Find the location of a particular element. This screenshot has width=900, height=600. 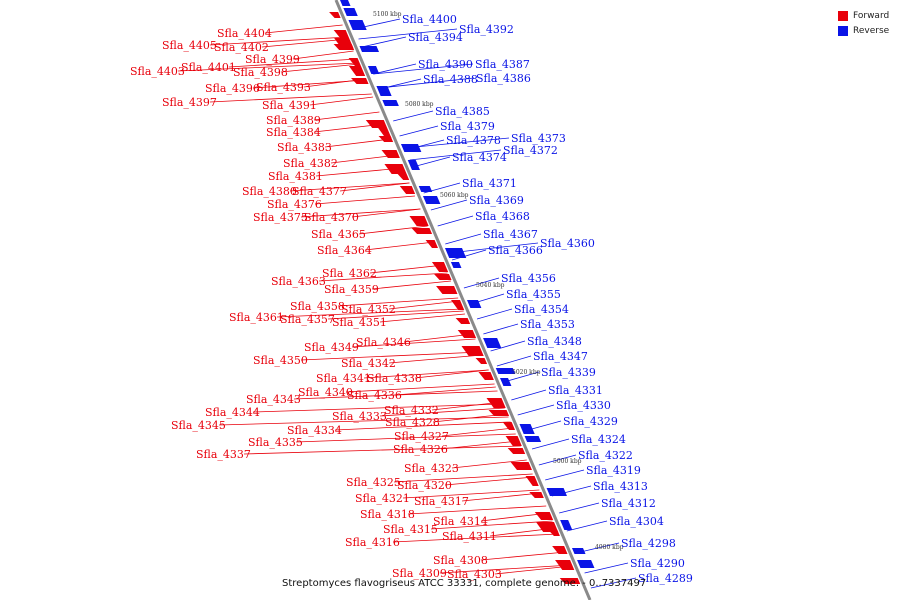

gene-label: Sfla_4398 is located at coordinates (260, 72).